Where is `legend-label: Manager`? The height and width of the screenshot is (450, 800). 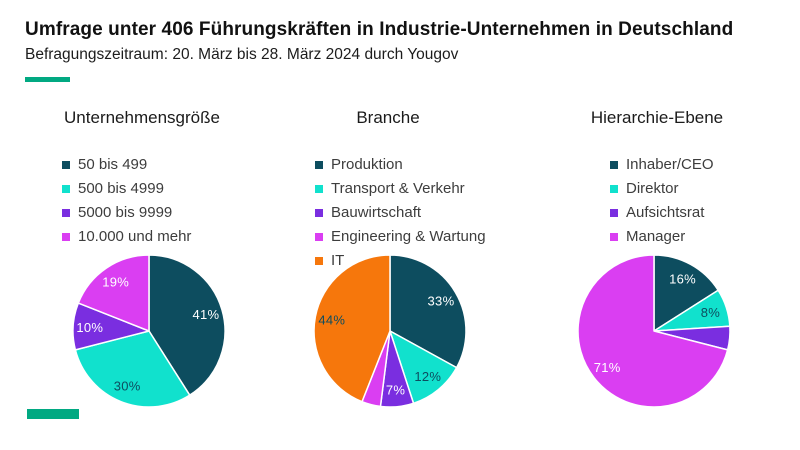 legend-label: Manager is located at coordinates (656, 236).